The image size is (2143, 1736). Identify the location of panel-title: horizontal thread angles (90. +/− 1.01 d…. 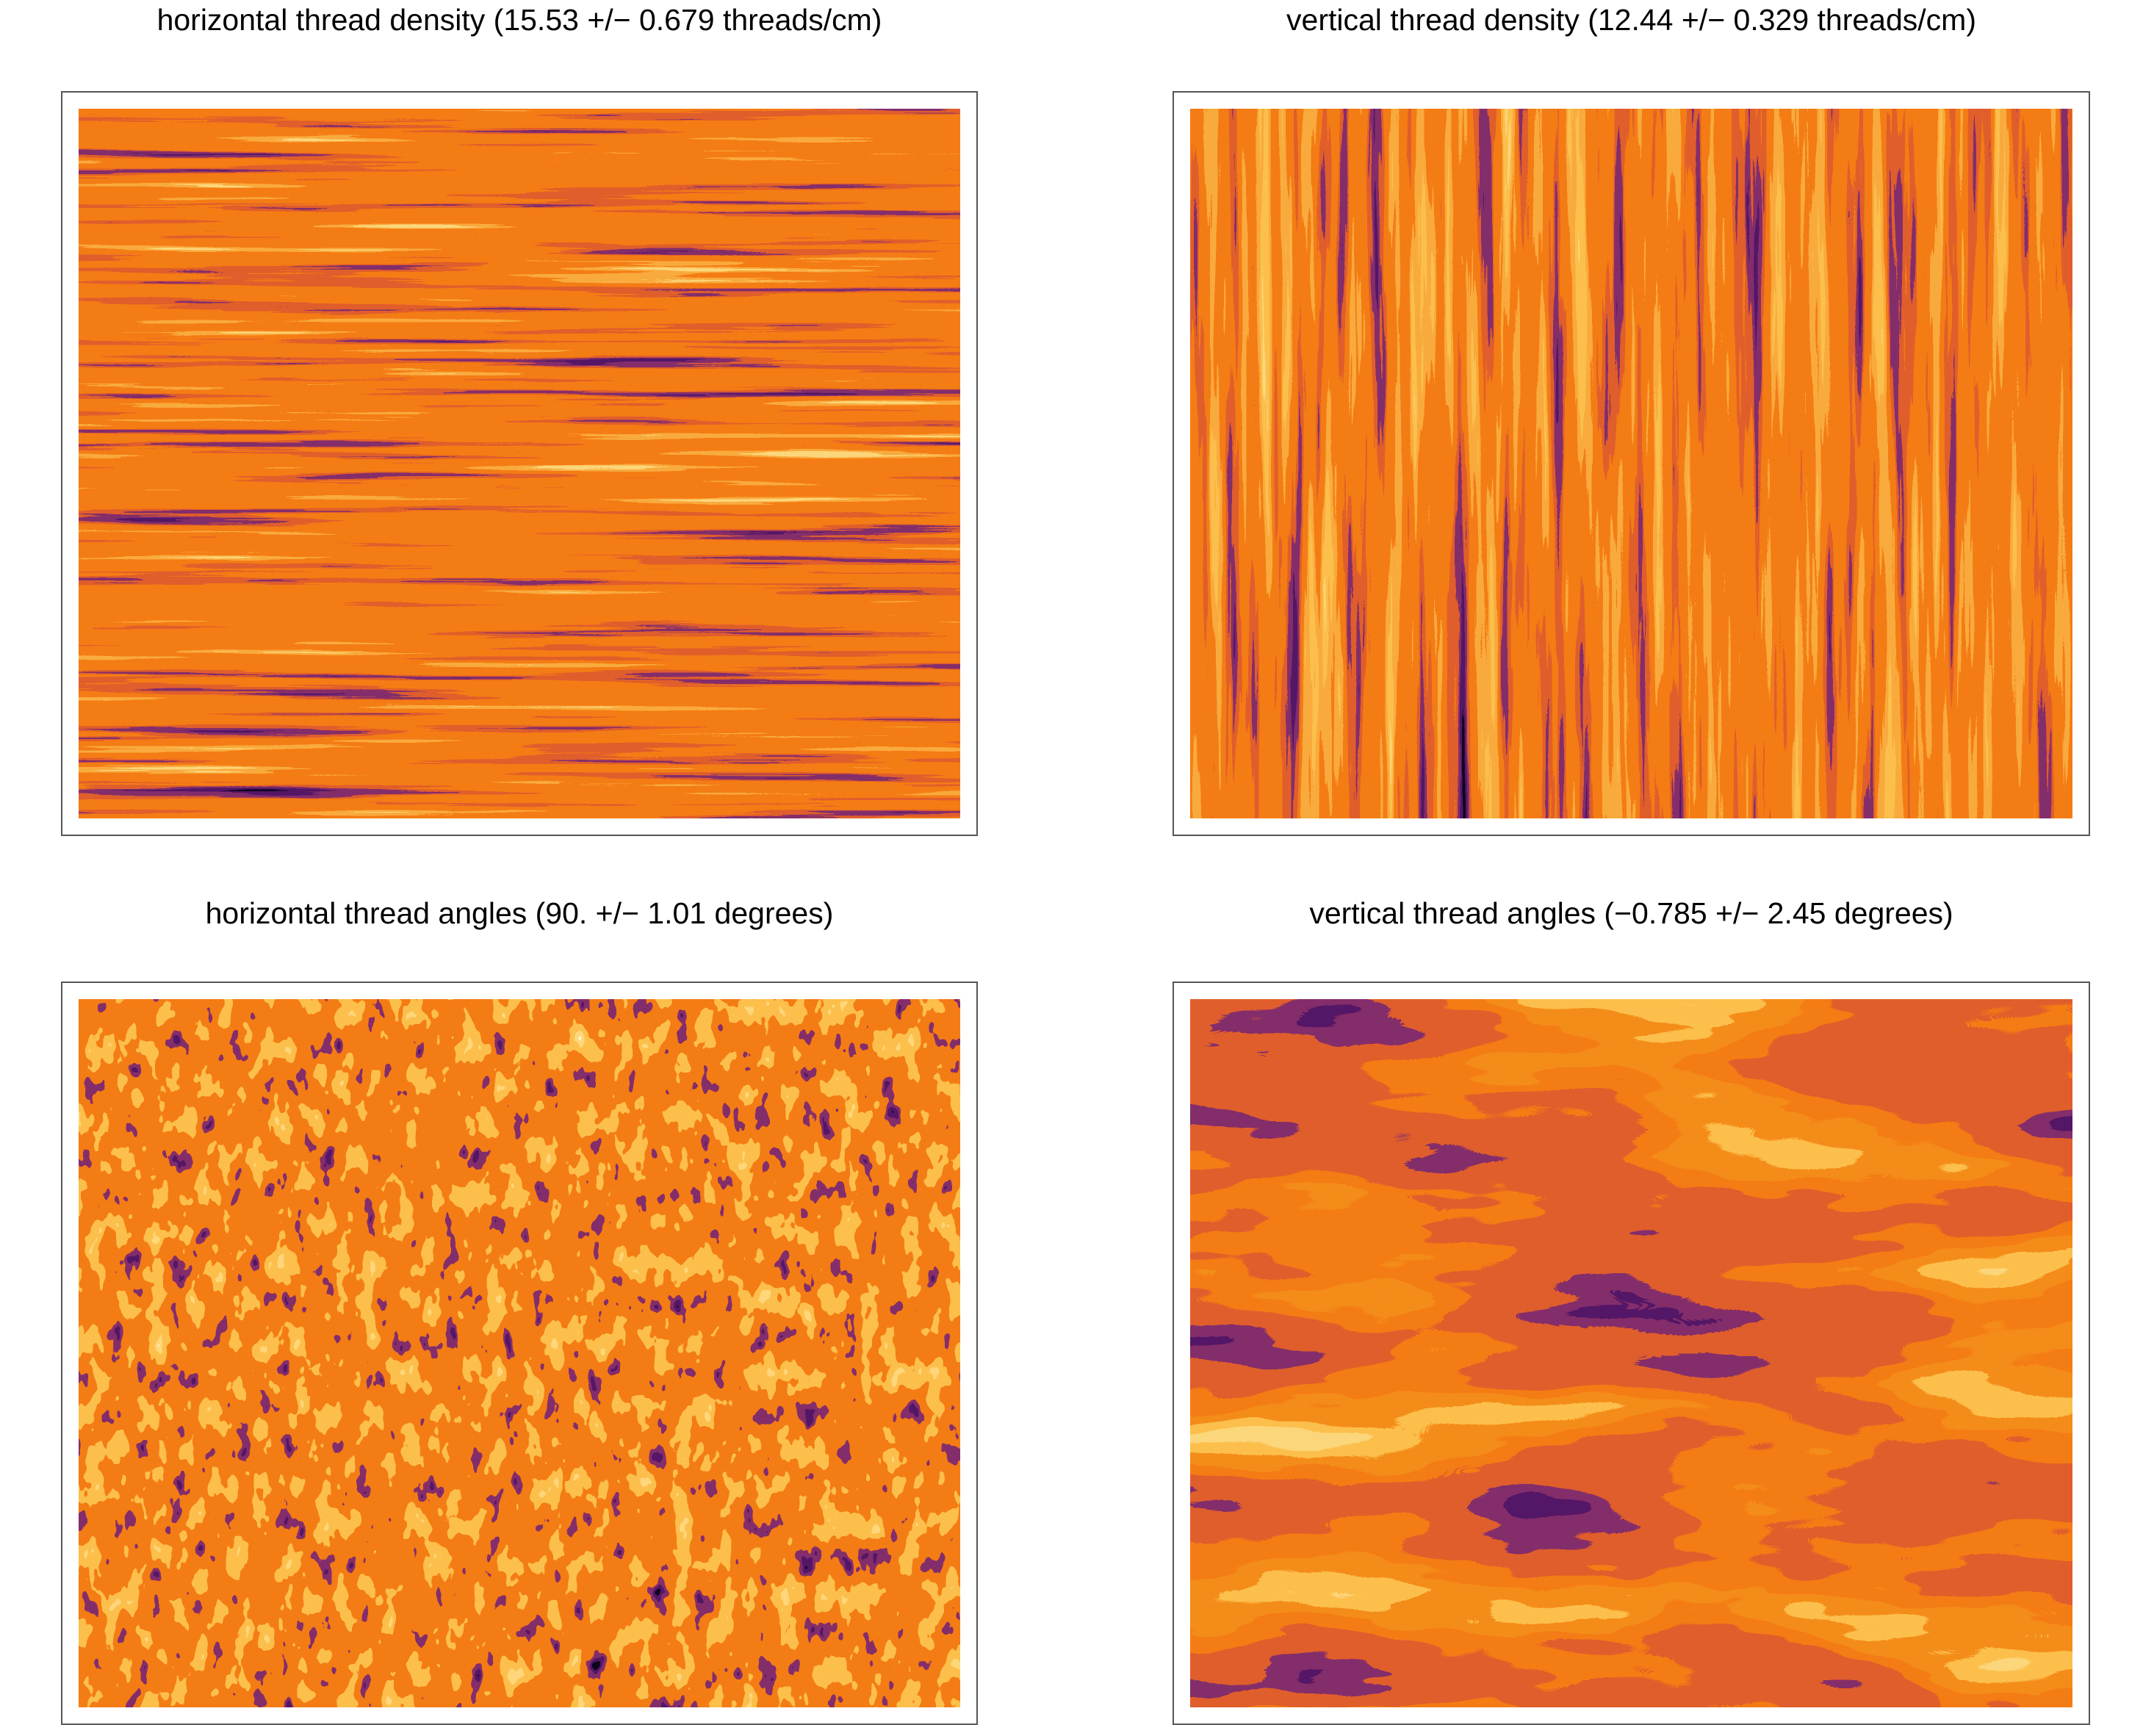
(520, 913).